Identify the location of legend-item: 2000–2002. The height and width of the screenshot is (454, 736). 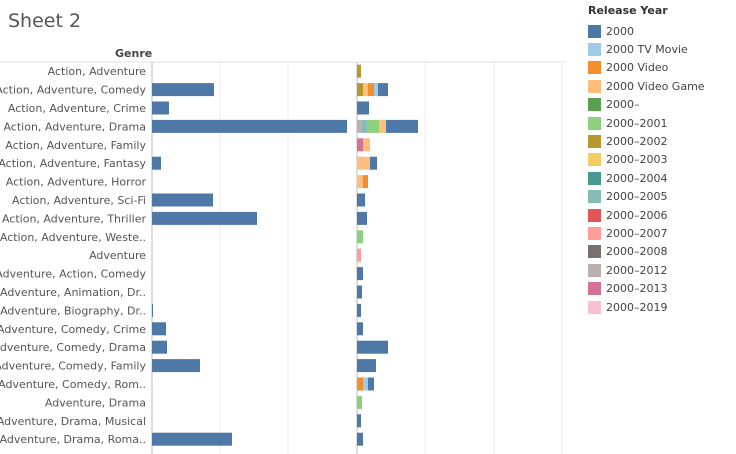
(662, 141).